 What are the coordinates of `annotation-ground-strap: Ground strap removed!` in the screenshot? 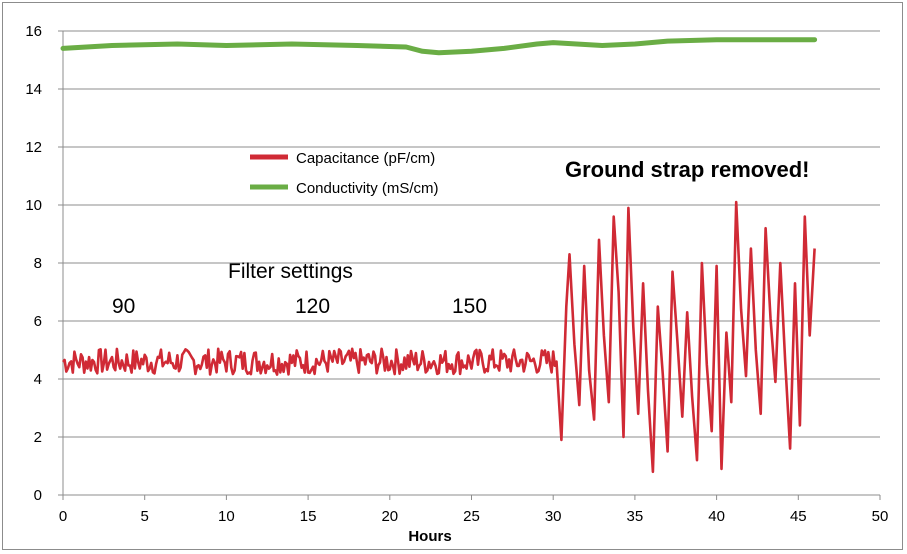 It's located at (687, 169).